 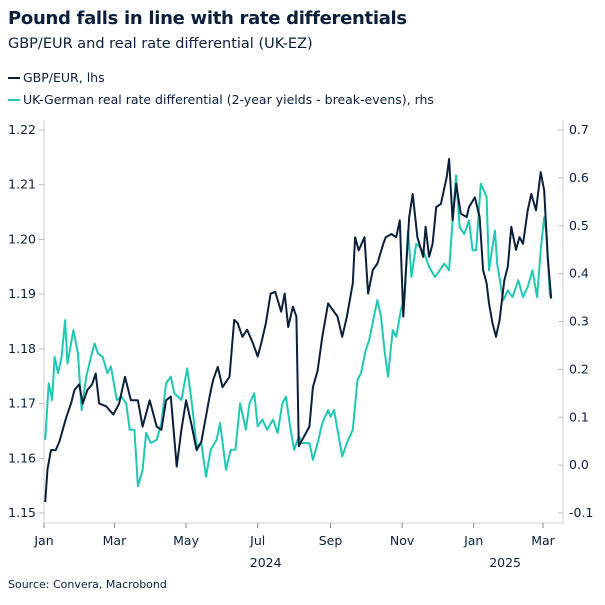 What do you see at coordinates (64, 77) in the screenshot?
I see `legend-label: GBP/EUR, lhs` at bounding box center [64, 77].